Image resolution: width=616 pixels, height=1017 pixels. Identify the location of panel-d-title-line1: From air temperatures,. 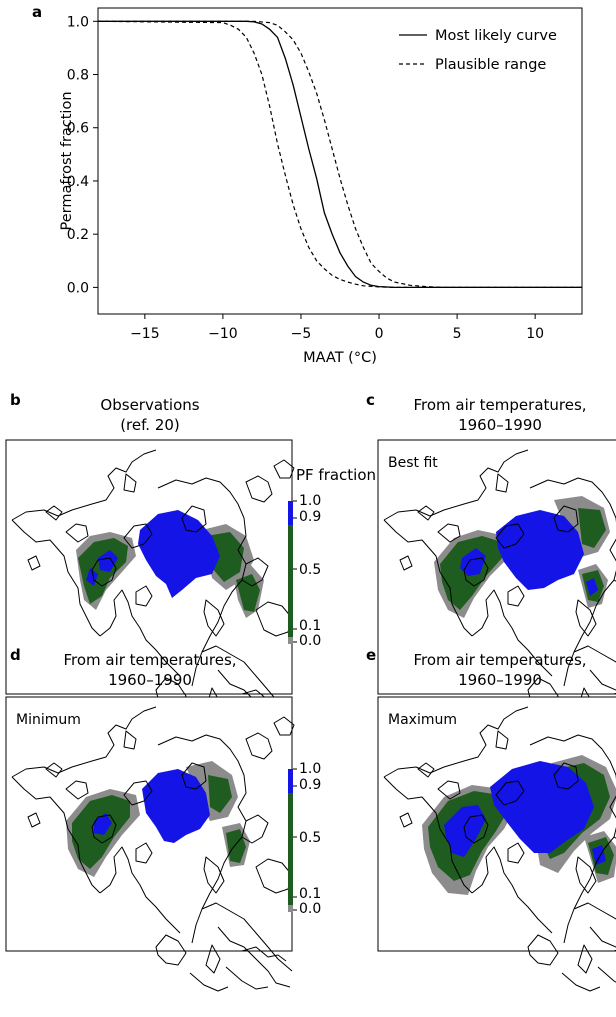
(149, 660).